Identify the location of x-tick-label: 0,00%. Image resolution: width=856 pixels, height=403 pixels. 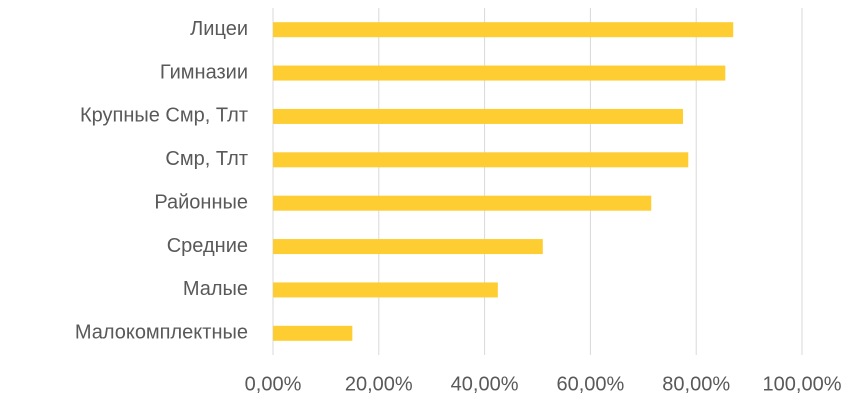
(273, 384).